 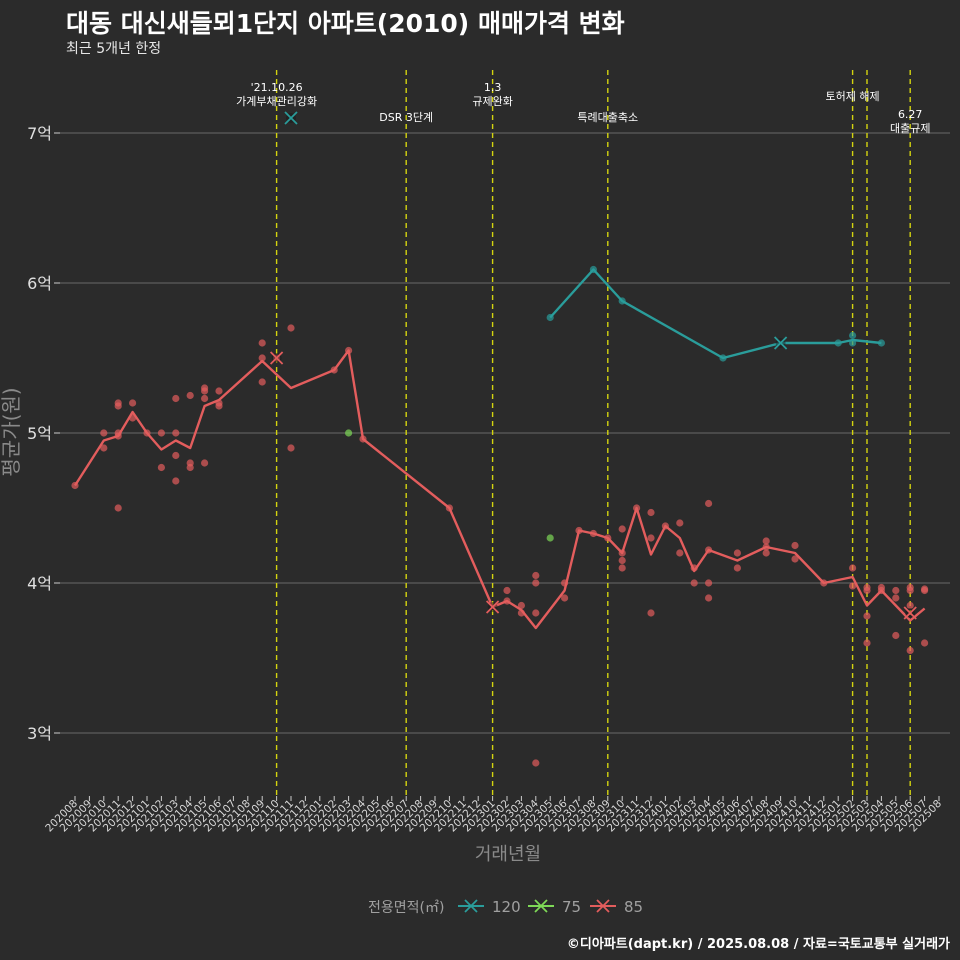 What do you see at coordinates (39, 433) in the screenshot?
I see `y-tick-label: 5억` at bounding box center [39, 433].